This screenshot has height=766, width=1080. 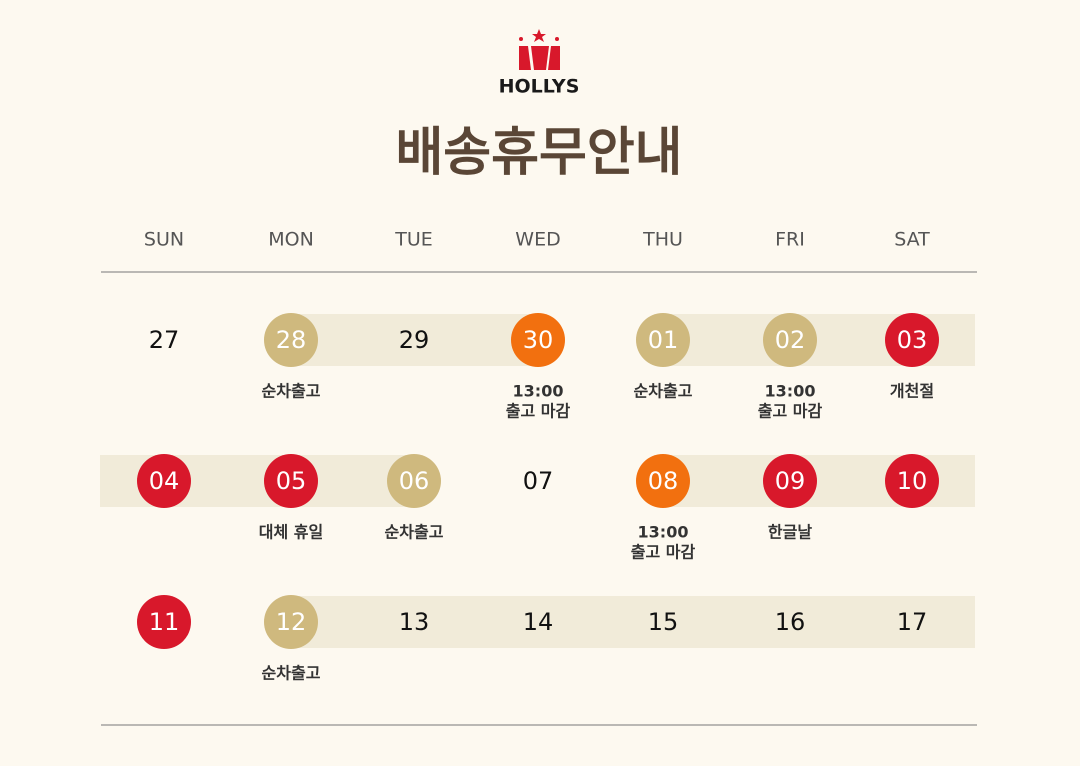 I want to click on day-number: 07, so click(x=538, y=481).